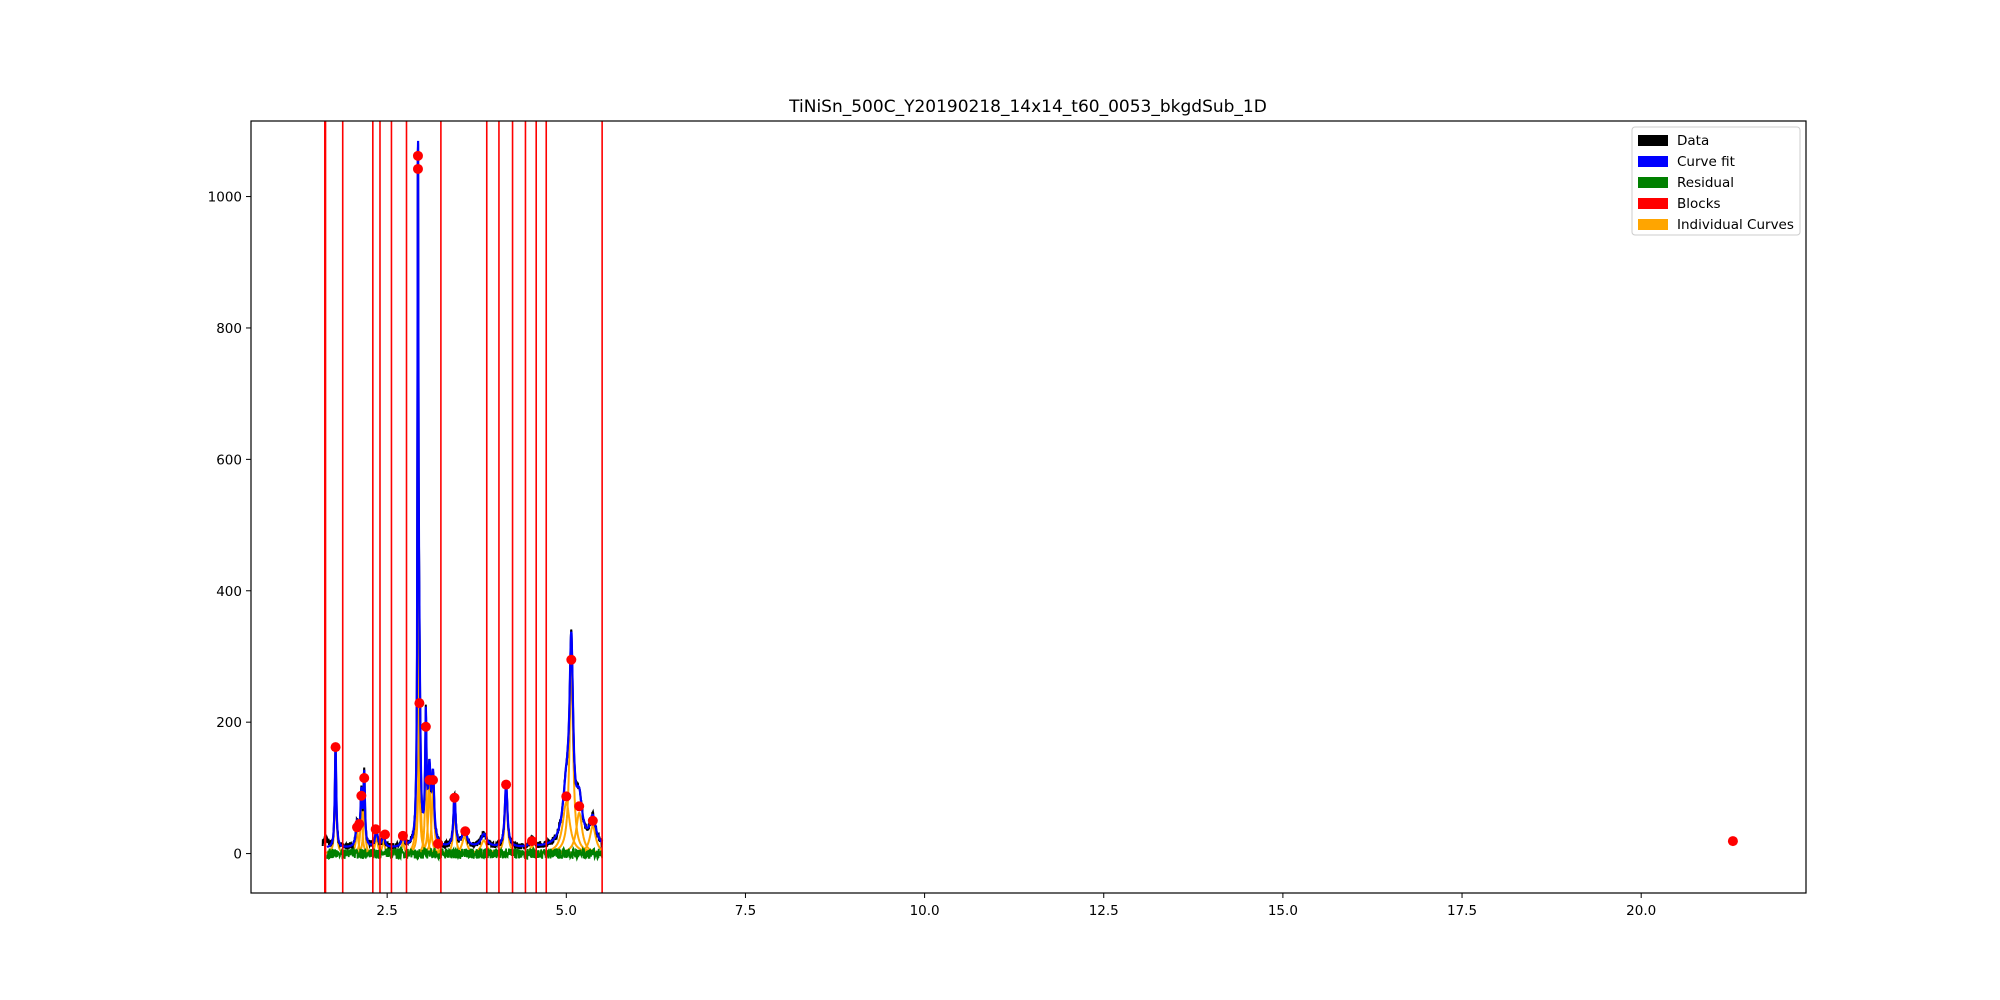 The width and height of the screenshot is (2000, 1000). Describe the element at coordinates (1735, 225) in the screenshot. I see `legend-label-4: Individual Curves` at that location.